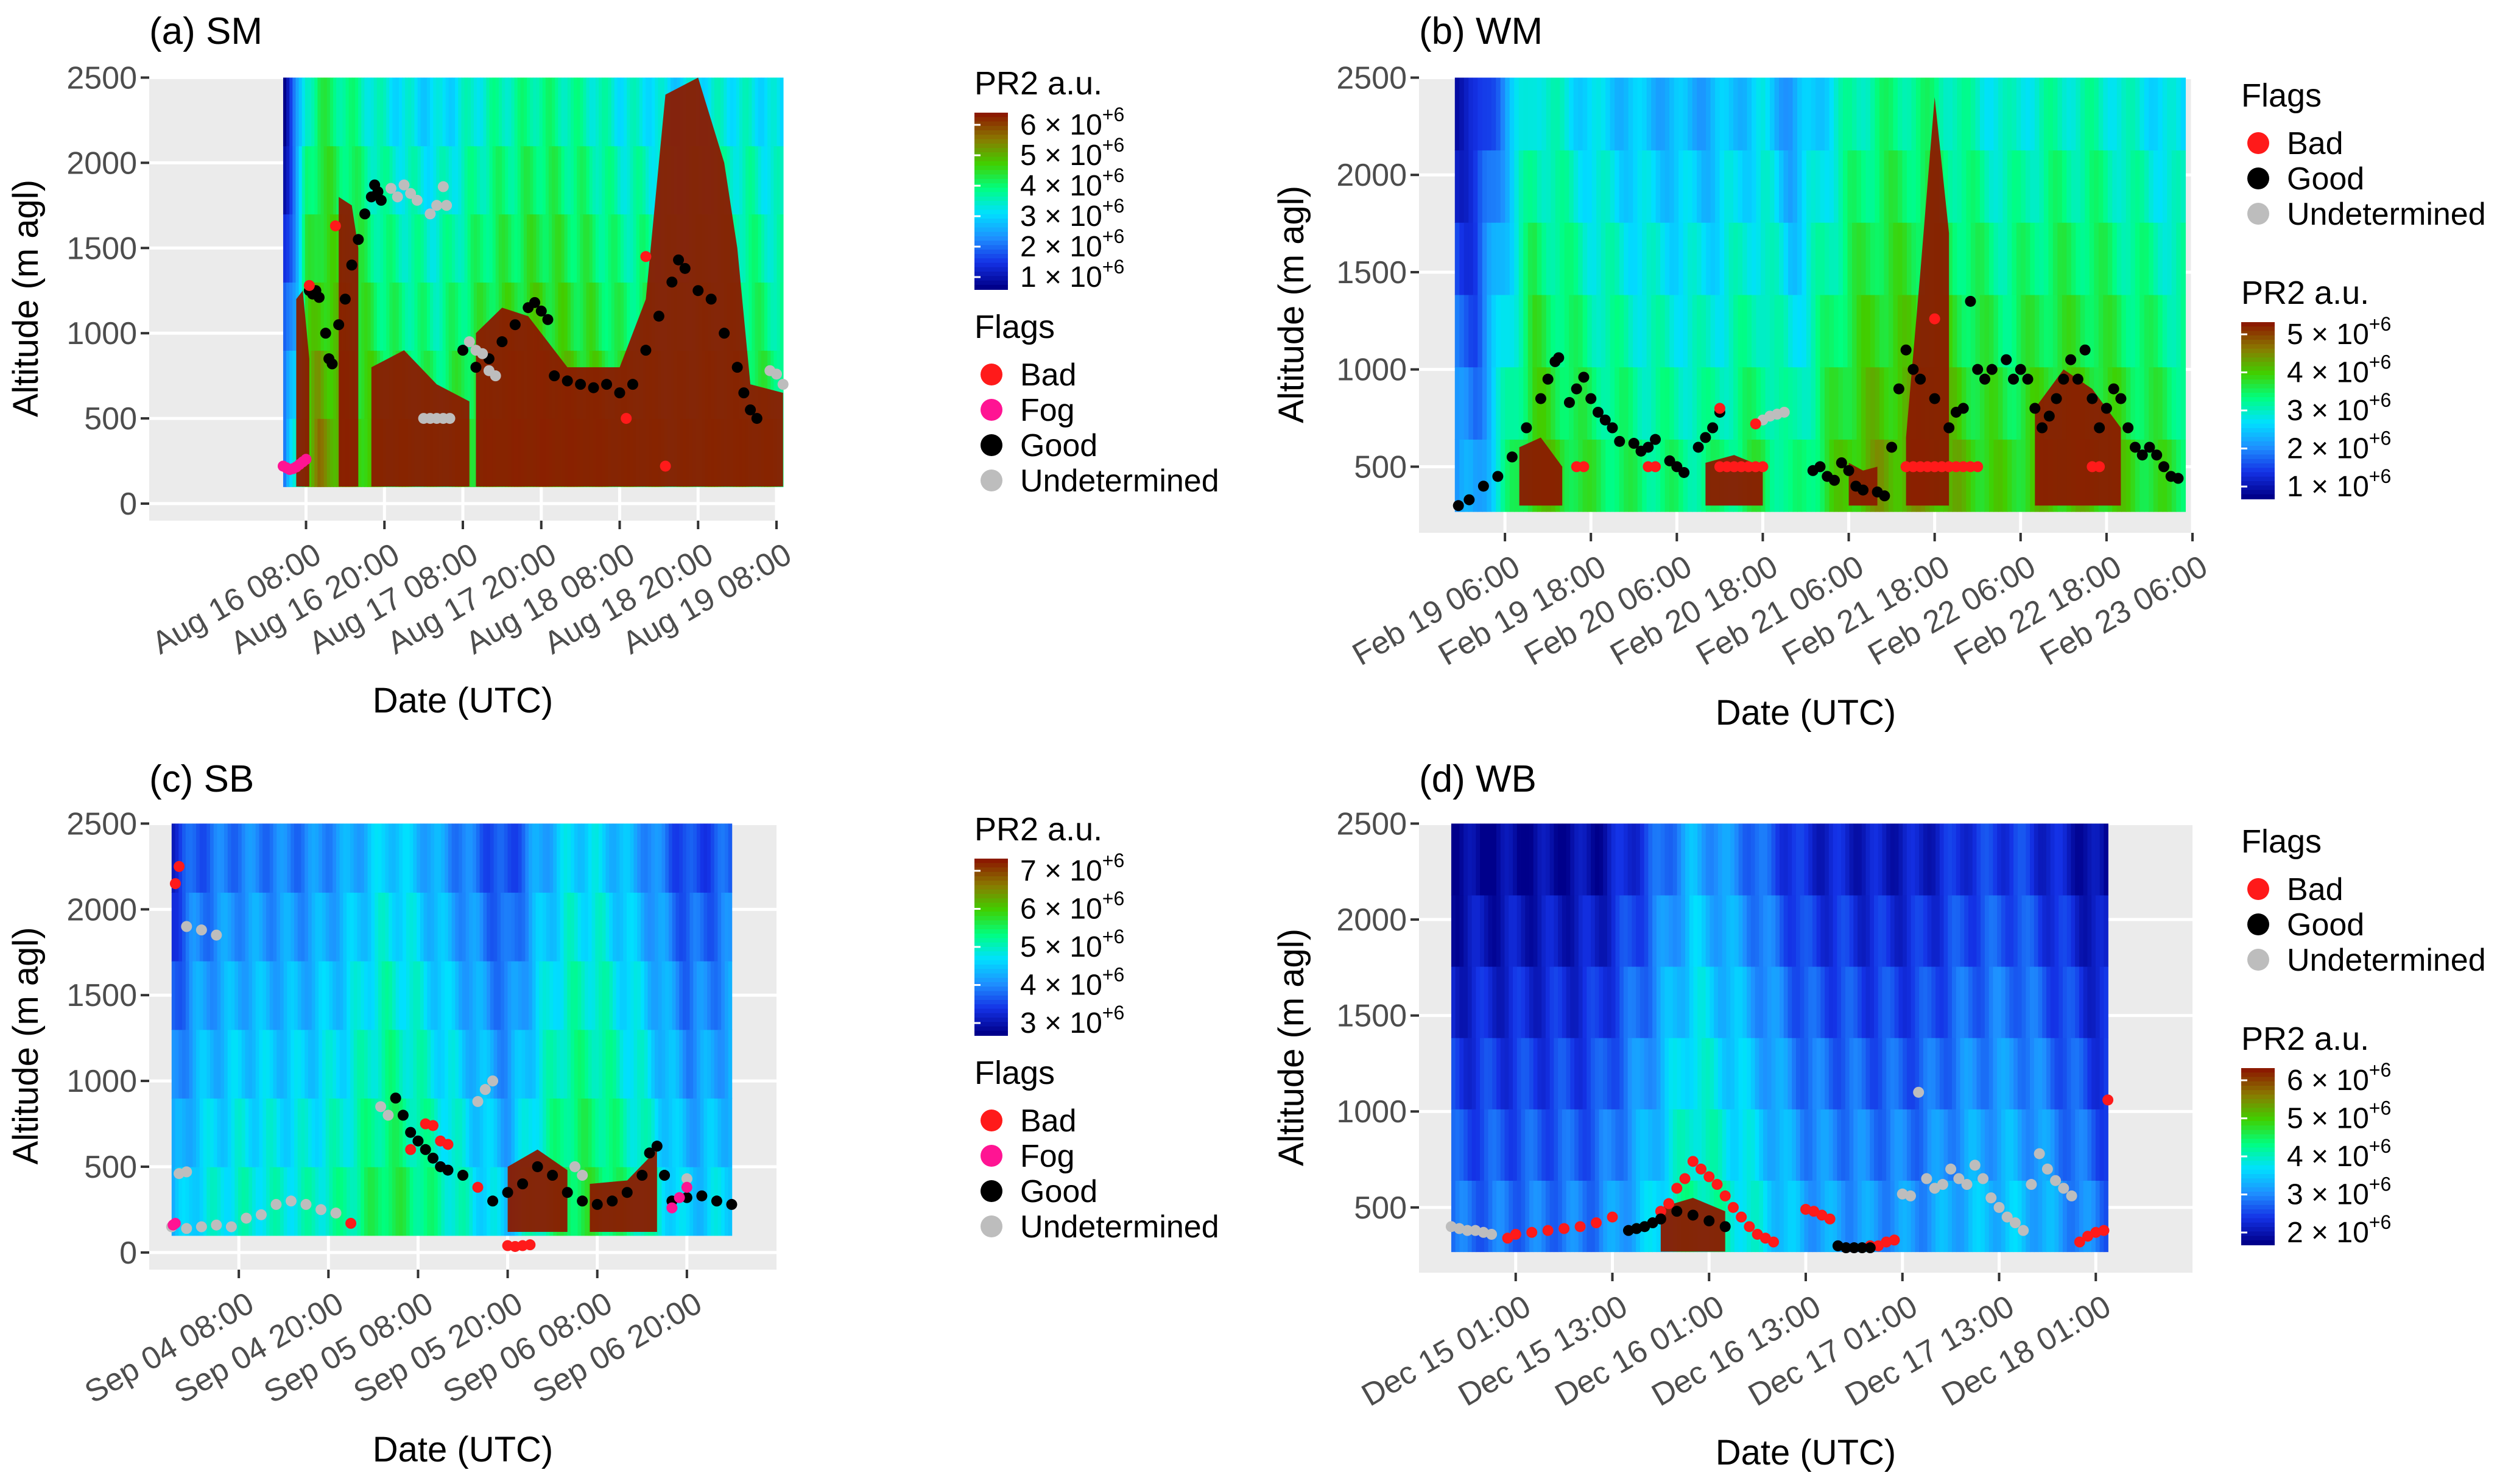 The width and height of the screenshot is (2511, 1484). I want to click on flag-point-bad, so click(1755, 424).